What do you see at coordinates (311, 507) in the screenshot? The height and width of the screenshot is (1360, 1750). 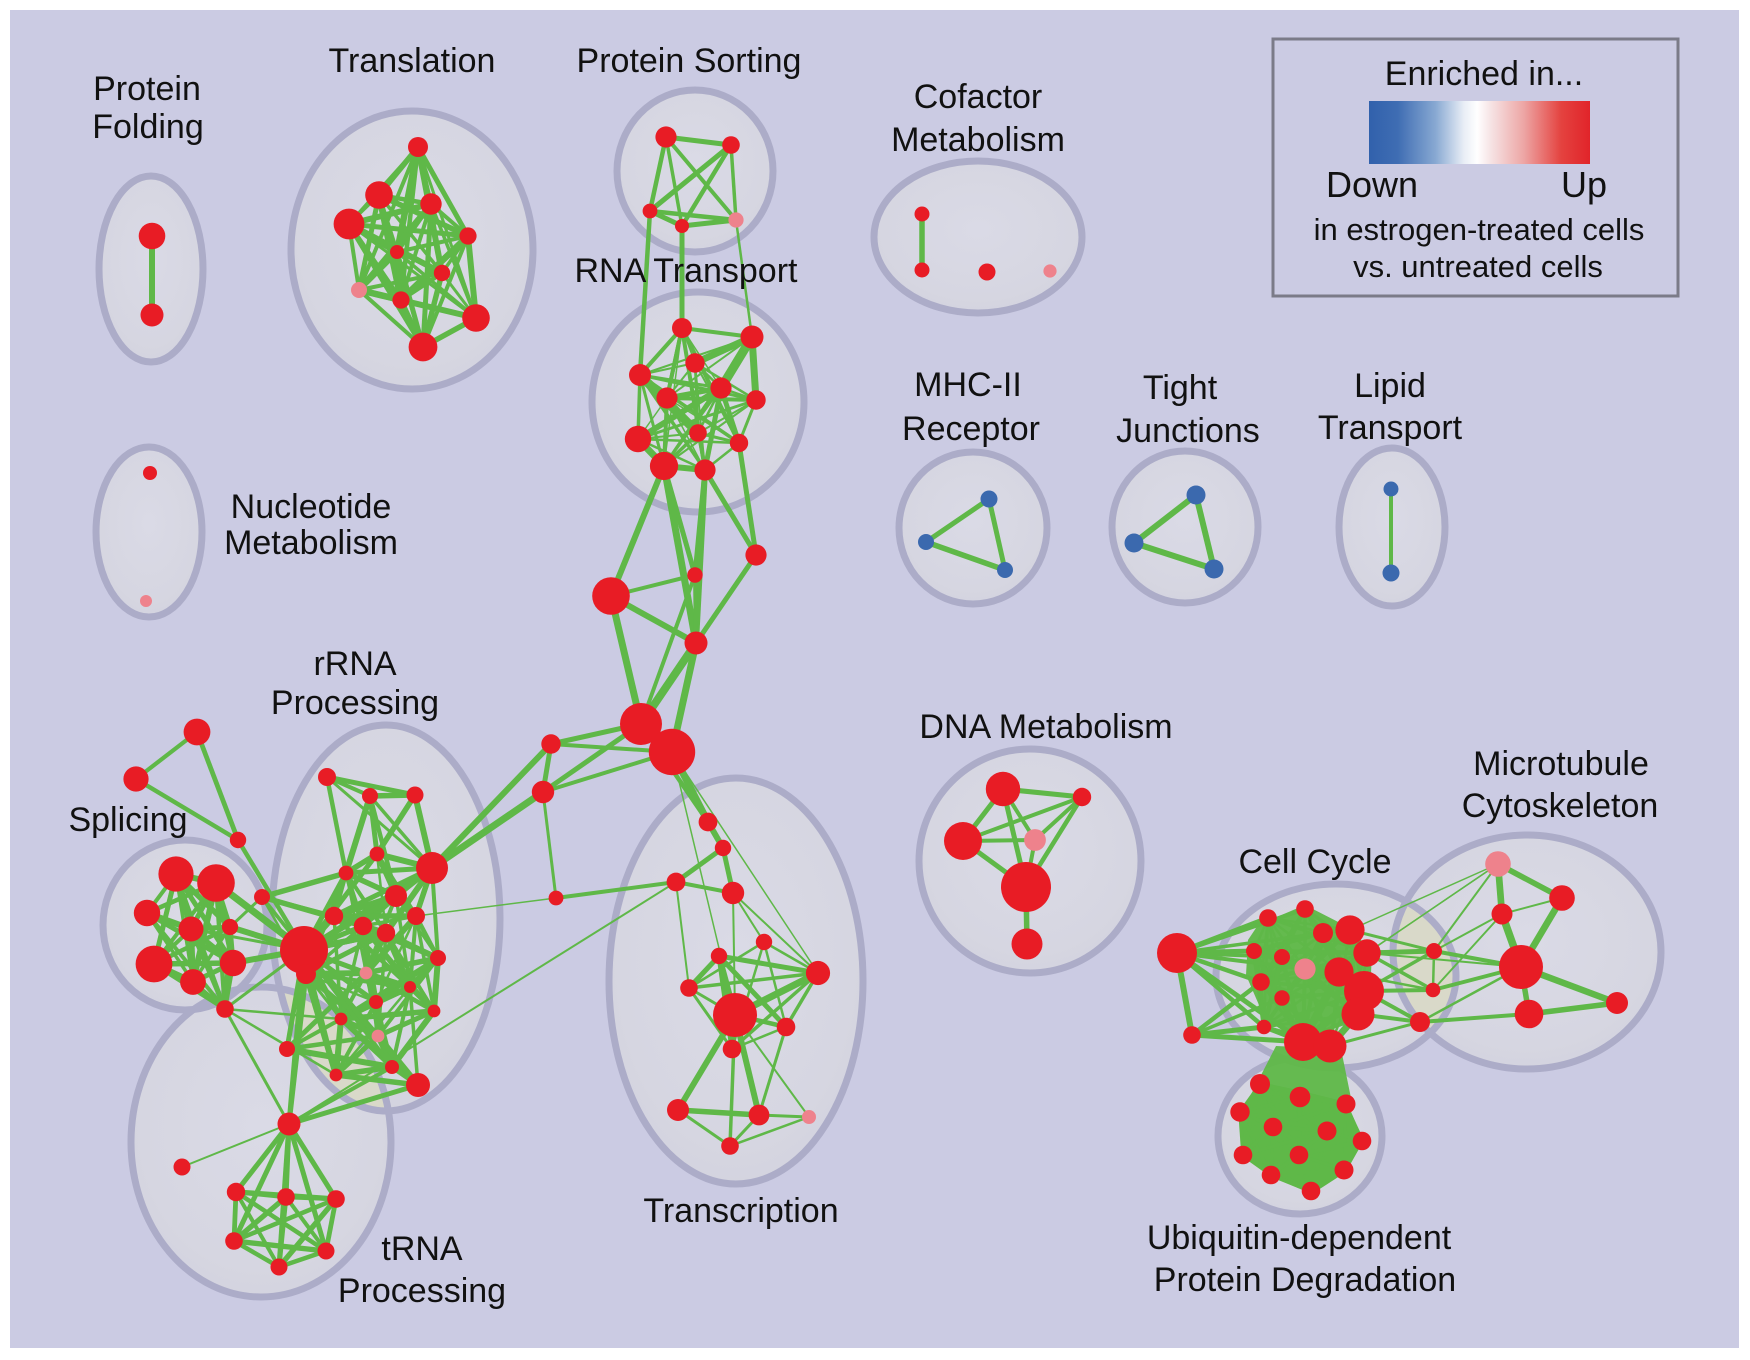 I see `svg-text: Nucleotide` at bounding box center [311, 507].